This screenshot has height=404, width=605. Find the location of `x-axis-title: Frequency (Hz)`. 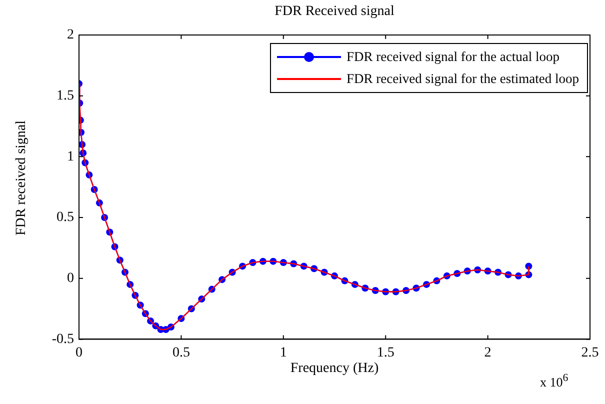

x-axis-title: Frequency (Hz) is located at coordinates (334, 368).